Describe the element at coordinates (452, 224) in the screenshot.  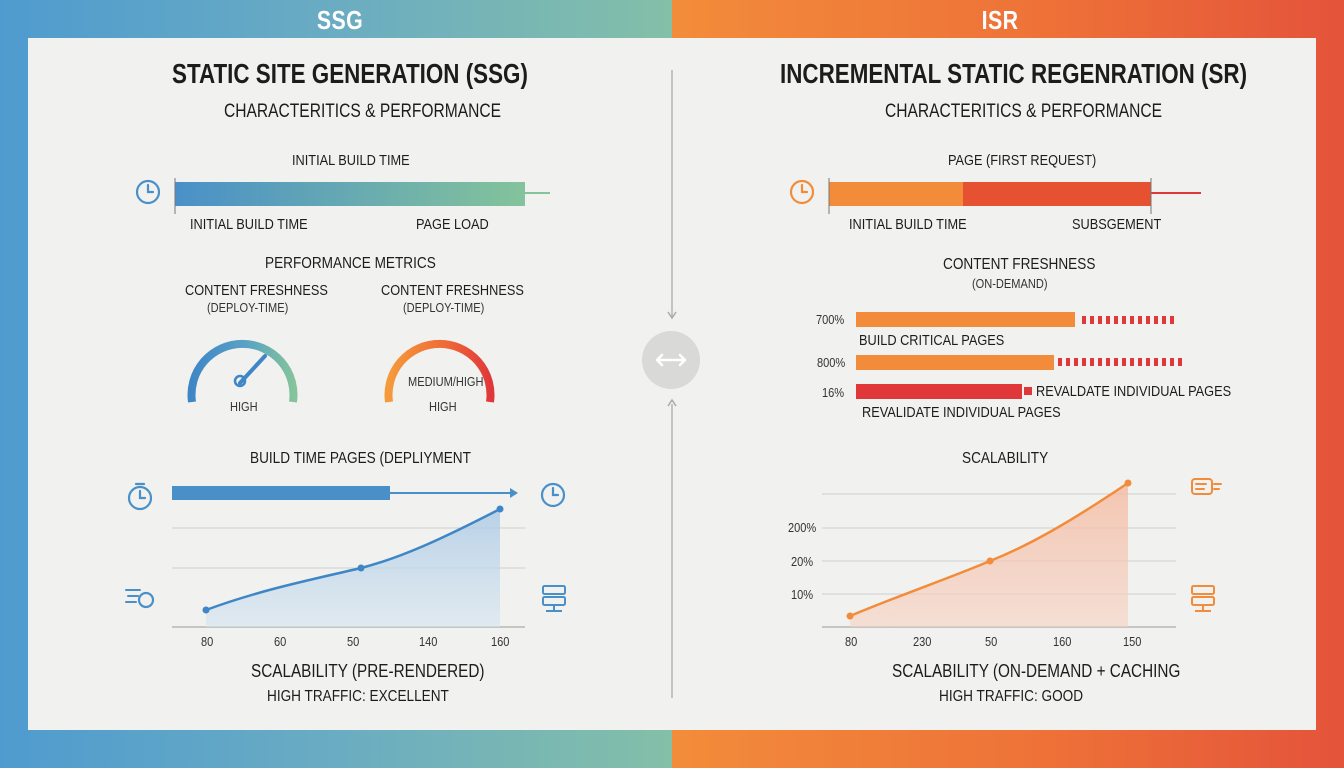
I see `ssg-page-load-label: PAGE LOAD` at that location.